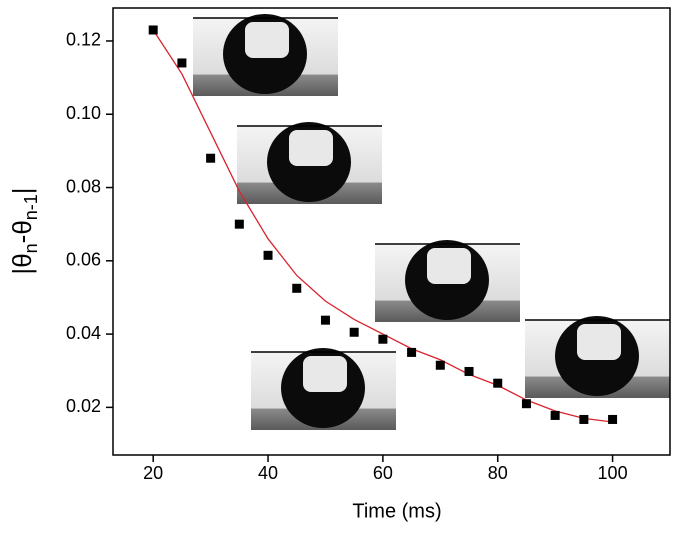 This screenshot has width=675, height=536. What do you see at coordinates (31, 248) in the screenshot?
I see `y-label-part: n` at bounding box center [31, 248].